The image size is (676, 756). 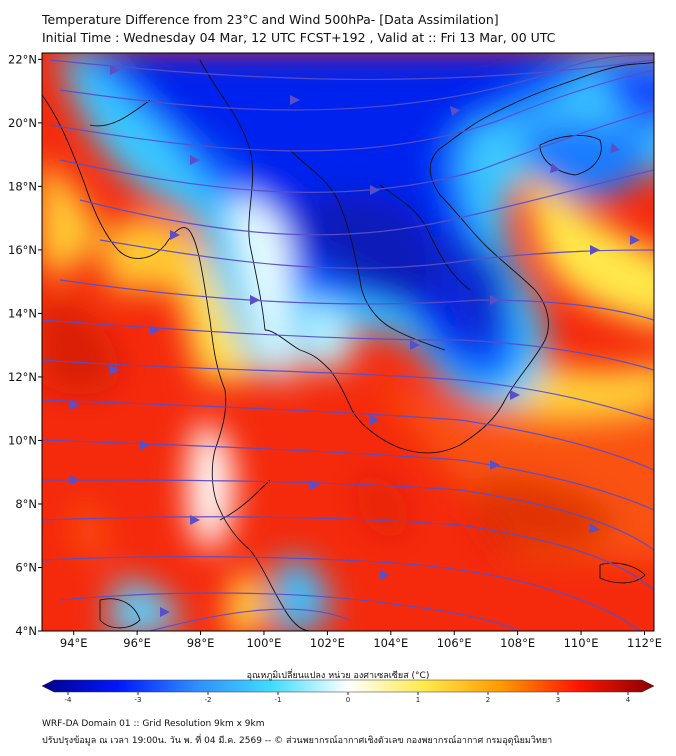 I want to click on colorbar-tick-label: -4, so click(x=69, y=700).